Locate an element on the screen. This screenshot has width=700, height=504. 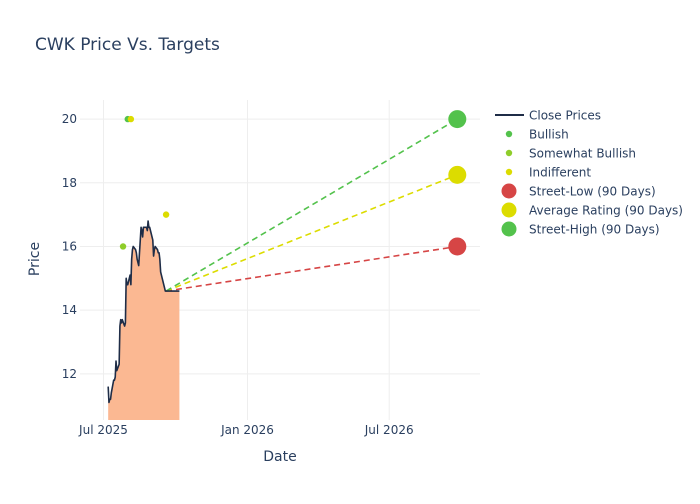
street-high-target-marker is located at coordinates (457, 119).